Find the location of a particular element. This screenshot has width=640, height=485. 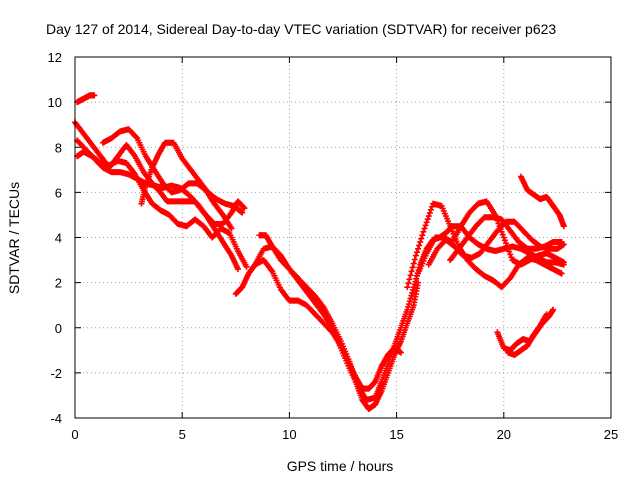

y-tick-label: -2 is located at coordinates (56, 373).